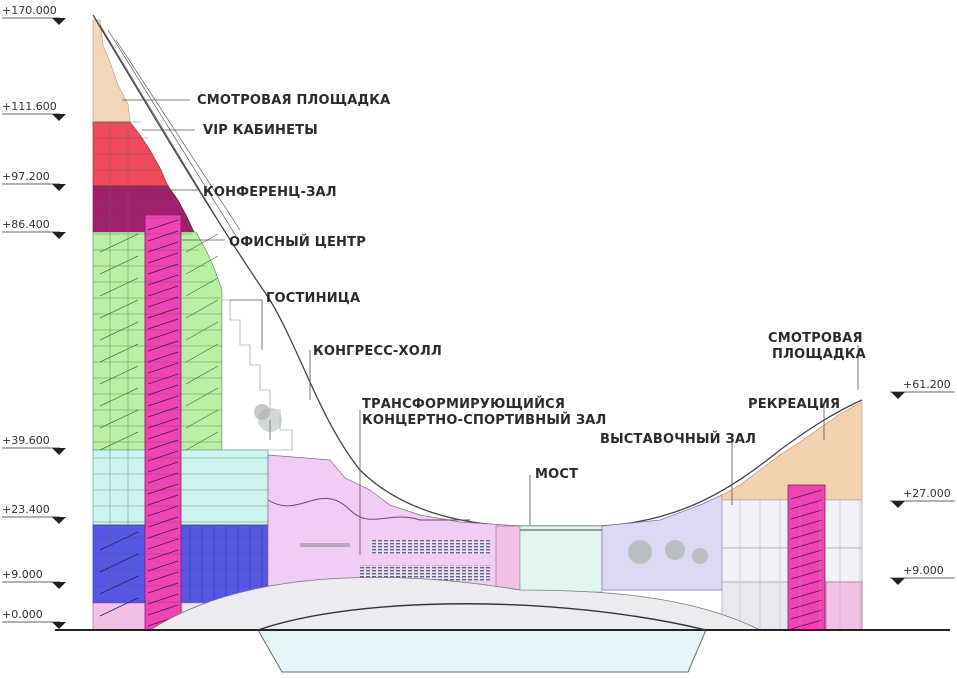 This screenshot has height=679, width=957. What do you see at coordinates (425, 573) in the screenshot?
I see `hall-seating-lower` at bounding box center [425, 573].